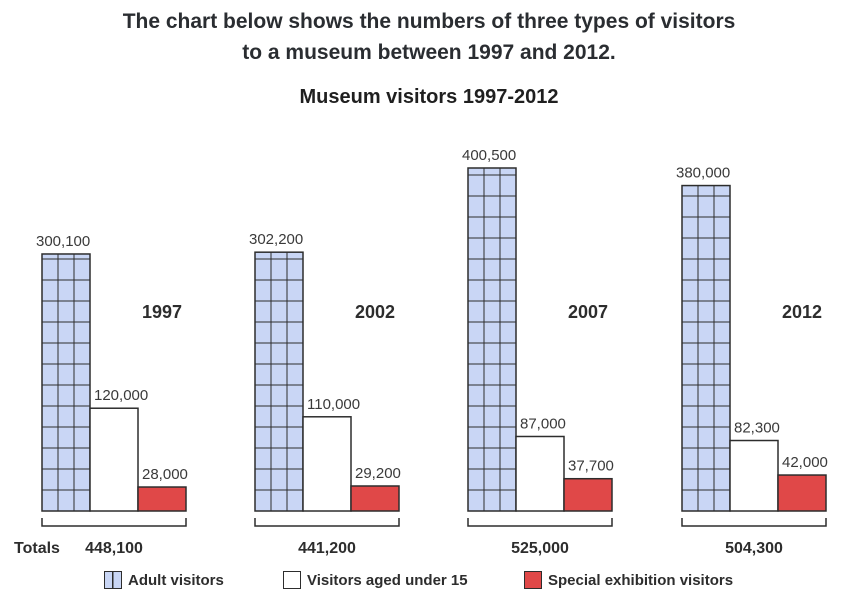 The width and height of the screenshot is (858, 605). Describe the element at coordinates (375, 312) in the screenshot. I see `year-label-2002: 2002` at that location.